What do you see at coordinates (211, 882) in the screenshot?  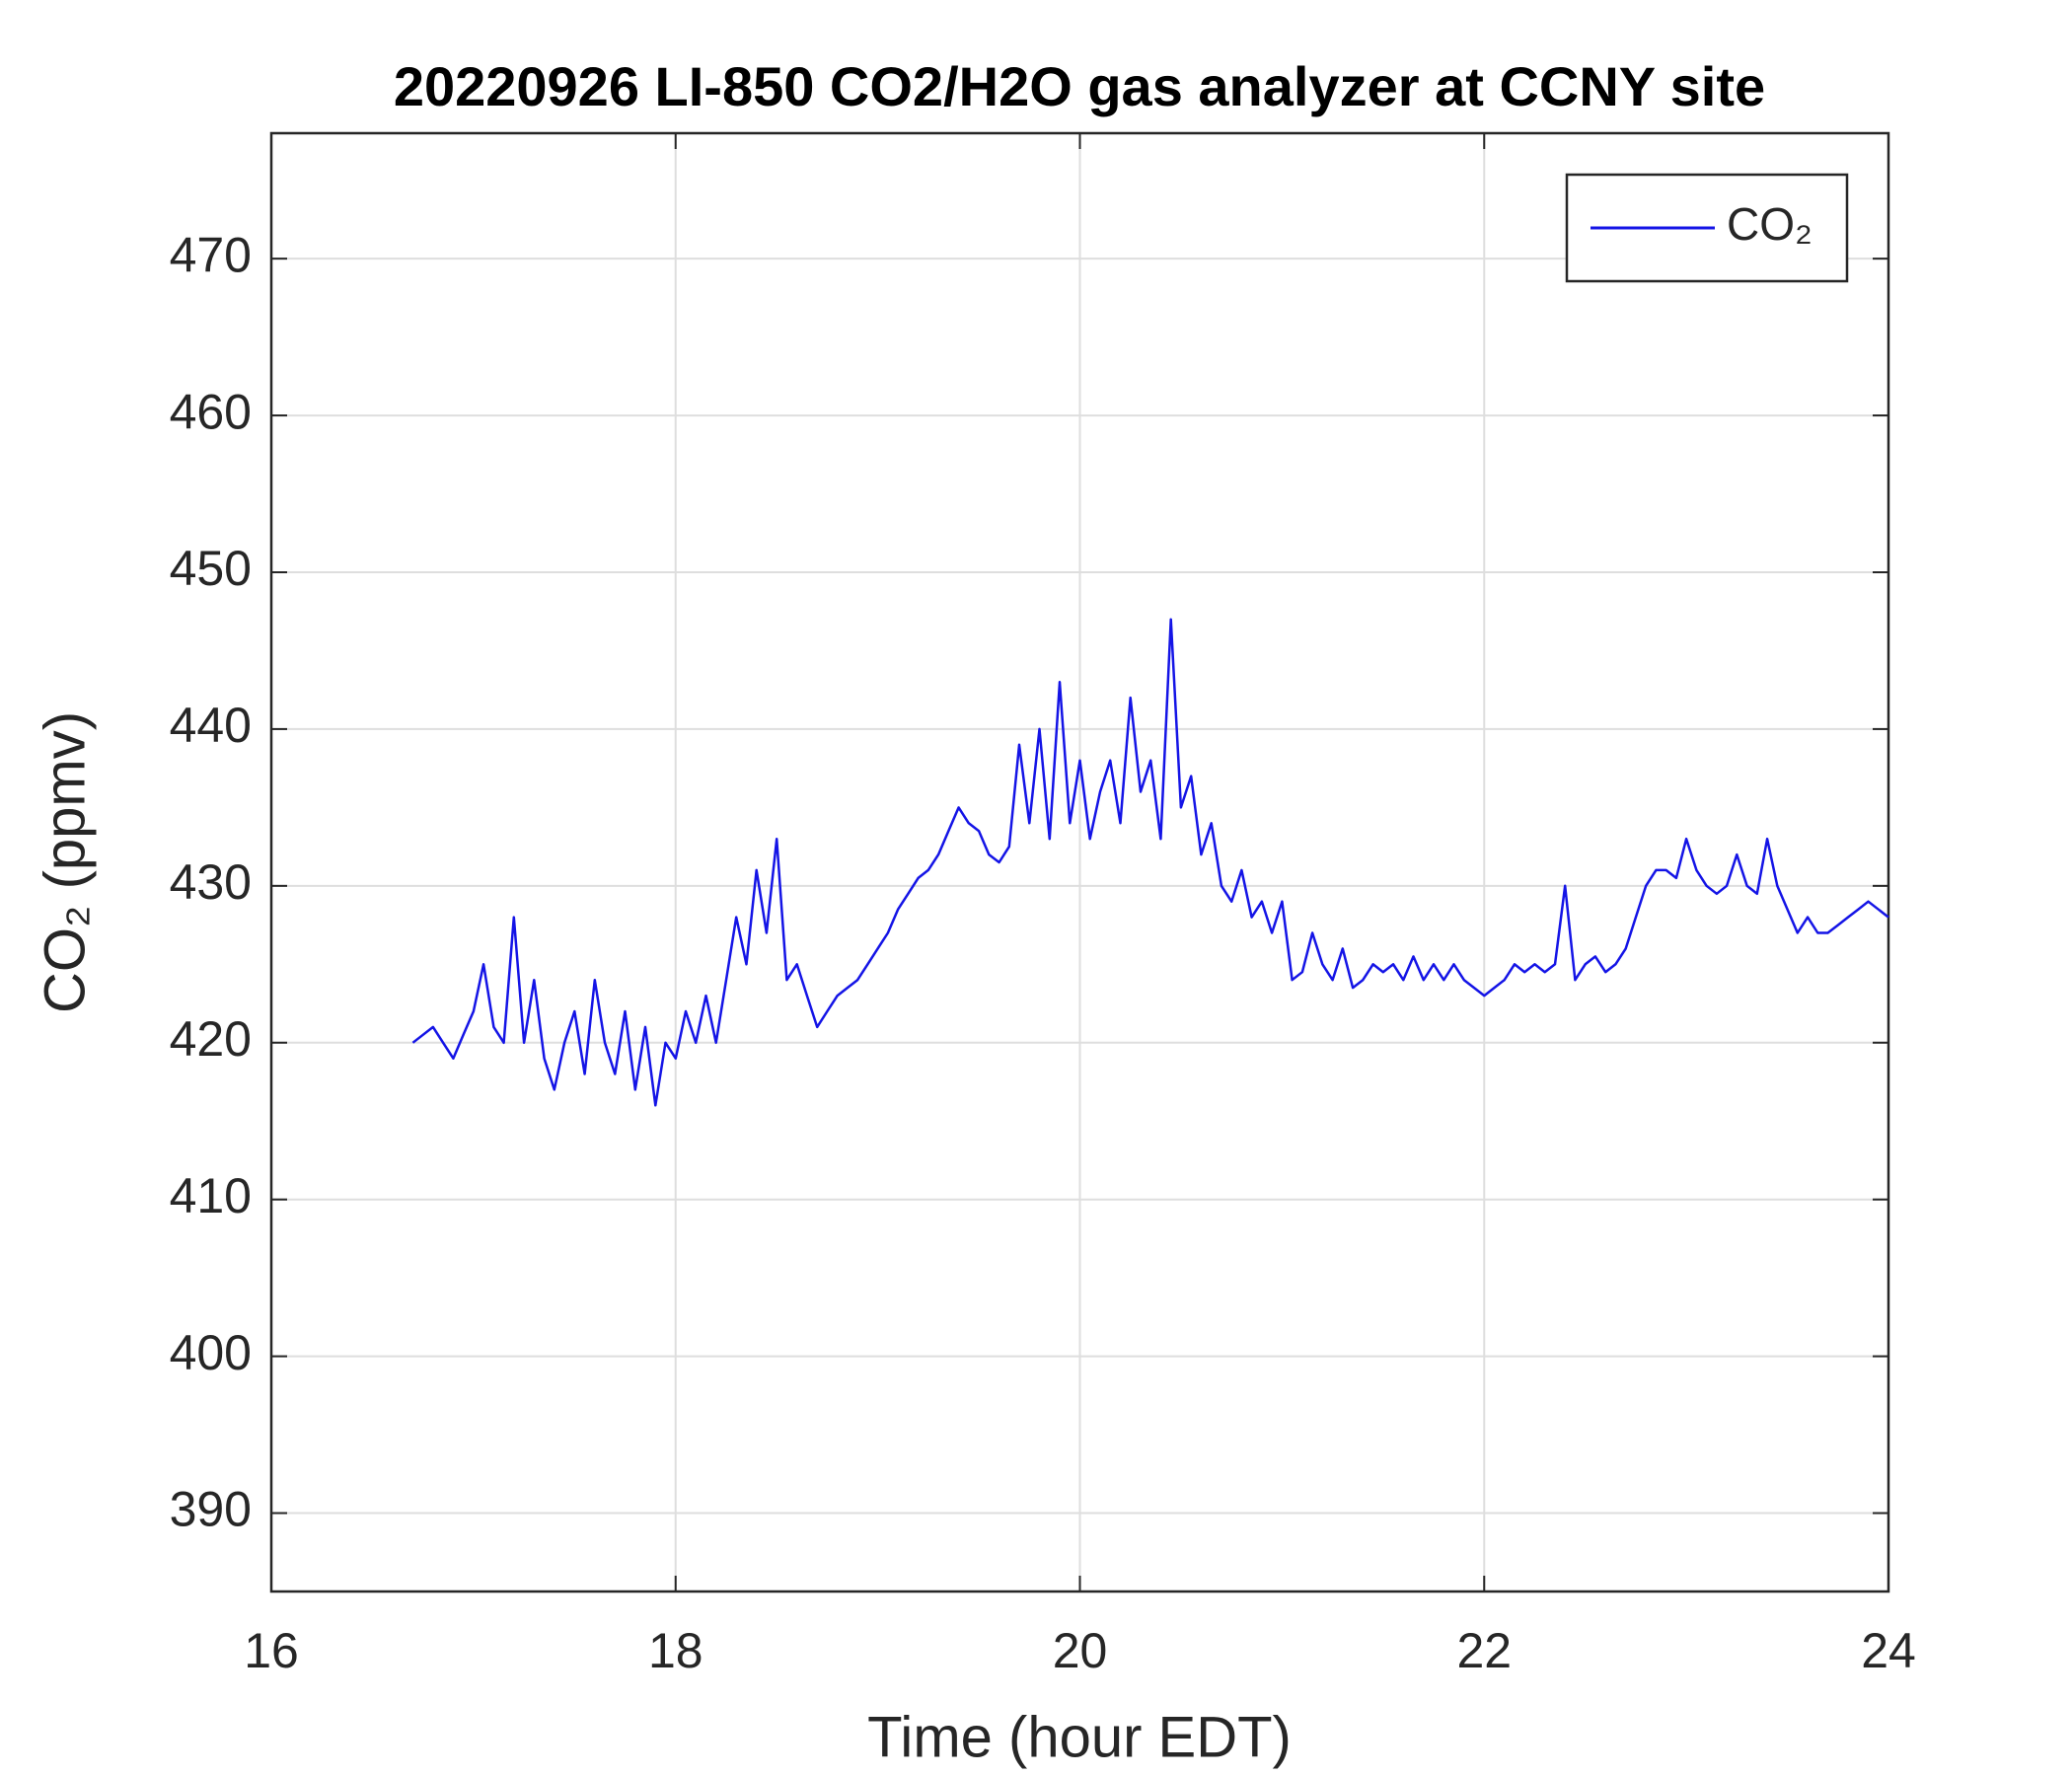 I see `y-tick-label: 430` at bounding box center [211, 882].